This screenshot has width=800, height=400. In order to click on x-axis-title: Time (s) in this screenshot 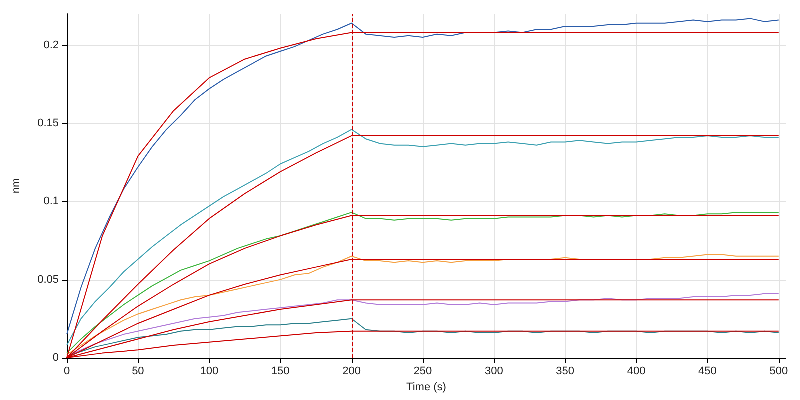, I will do `click(426, 387)`.